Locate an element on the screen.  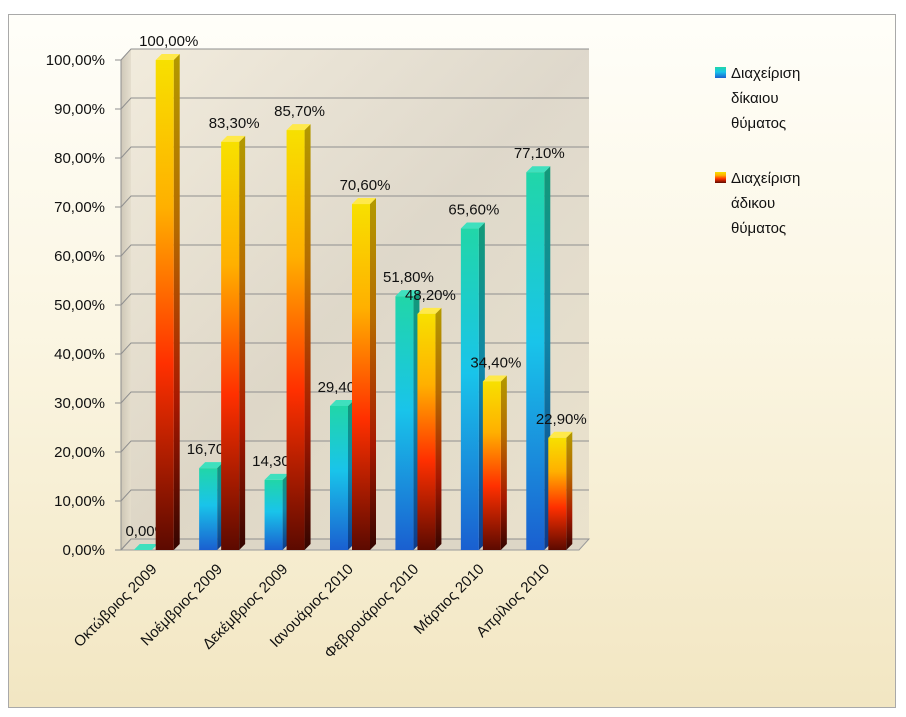
data-label: 100,00% is located at coordinates (168, 41).